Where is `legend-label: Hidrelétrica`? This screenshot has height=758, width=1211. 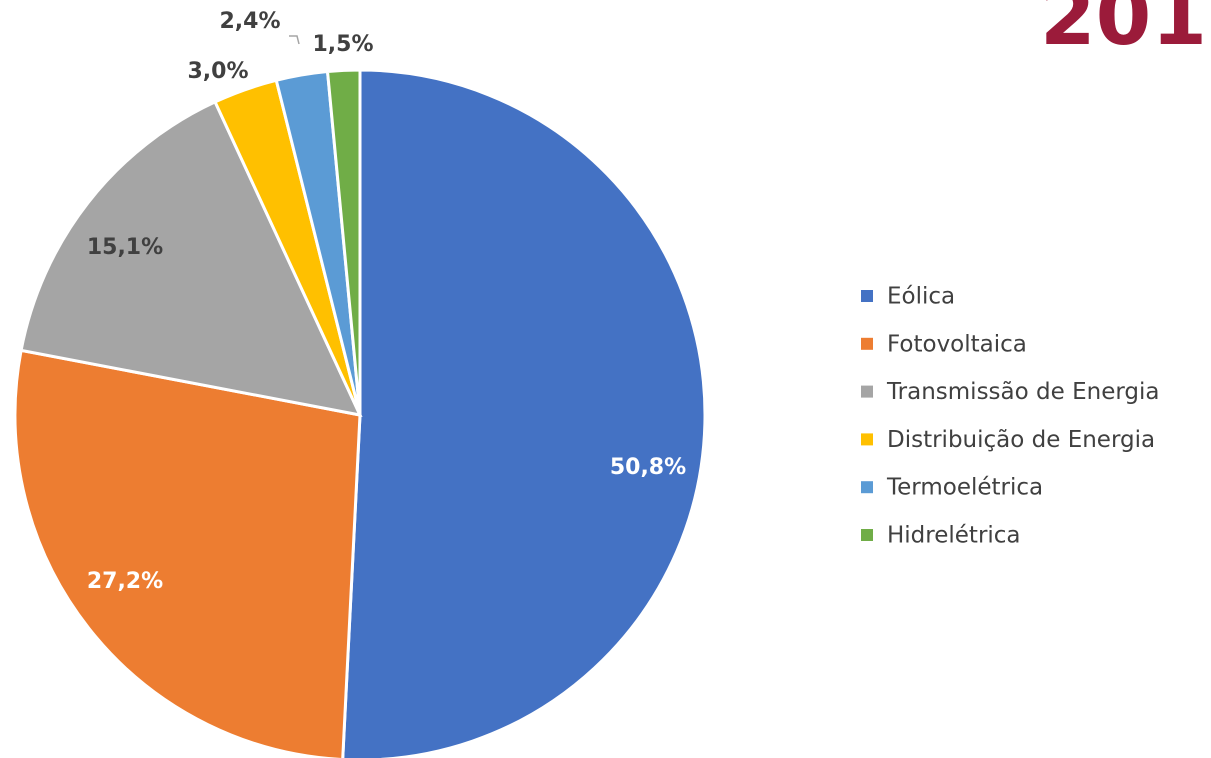
legend-label: Hidrelétrica is located at coordinates (954, 536).